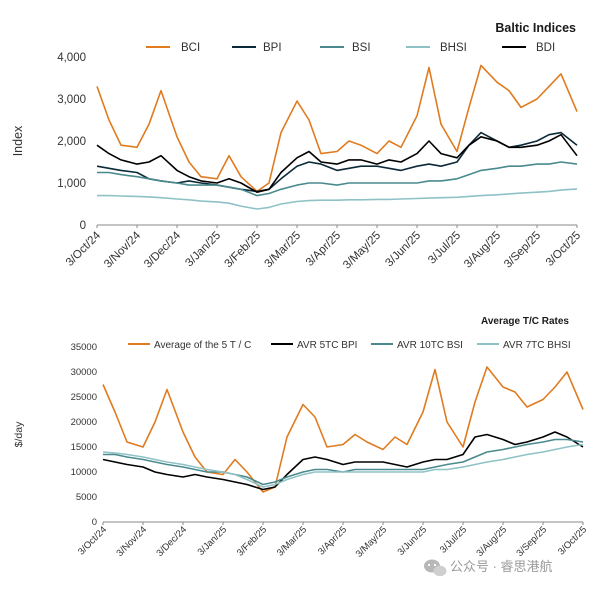  What do you see at coordinates (19, 434) in the screenshot?
I see `y-axis-label: $/day` at bounding box center [19, 434].